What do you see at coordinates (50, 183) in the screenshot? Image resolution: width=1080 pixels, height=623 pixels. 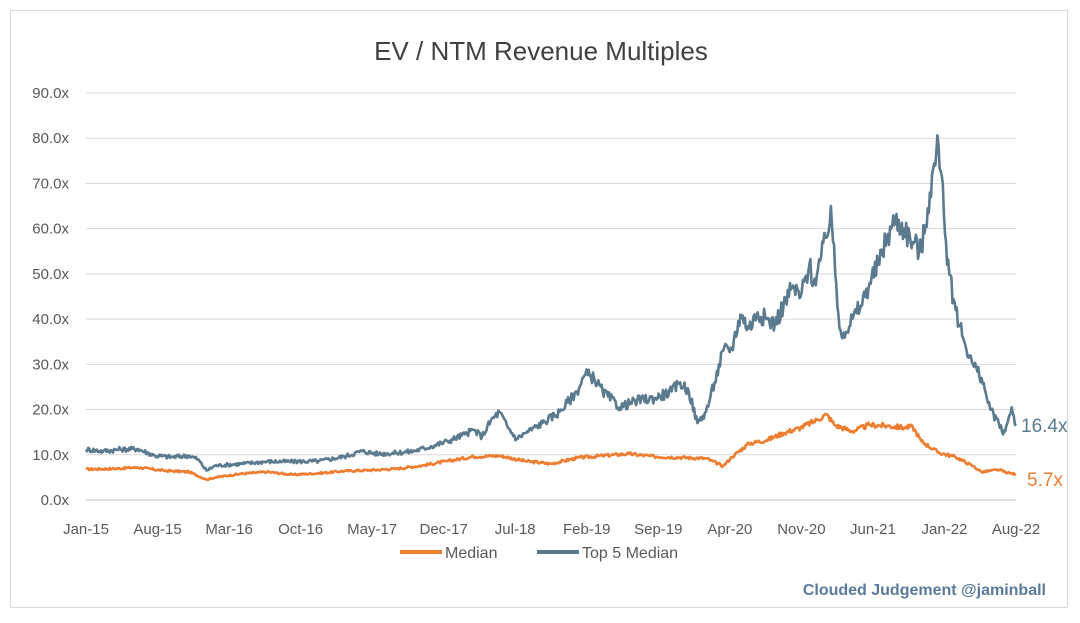 I see `y-tick-label: 70.0x` at bounding box center [50, 183].